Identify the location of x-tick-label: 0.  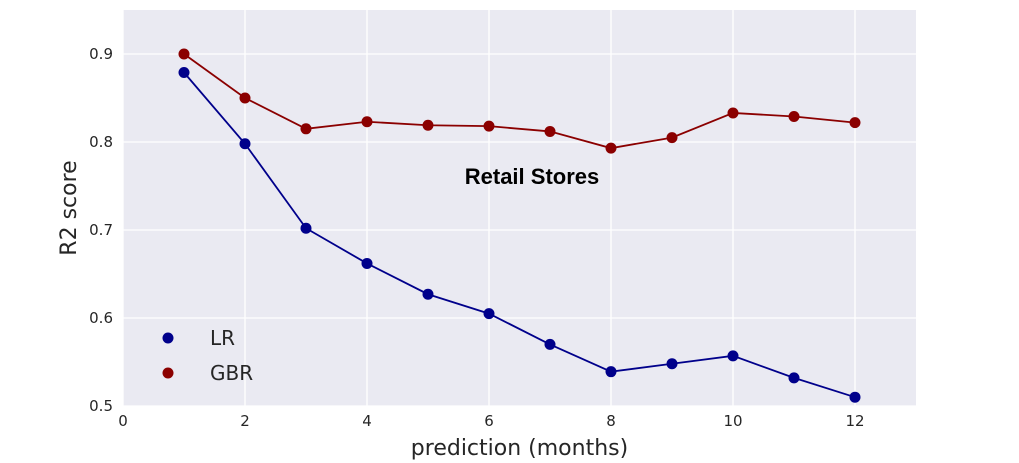
(123, 421).